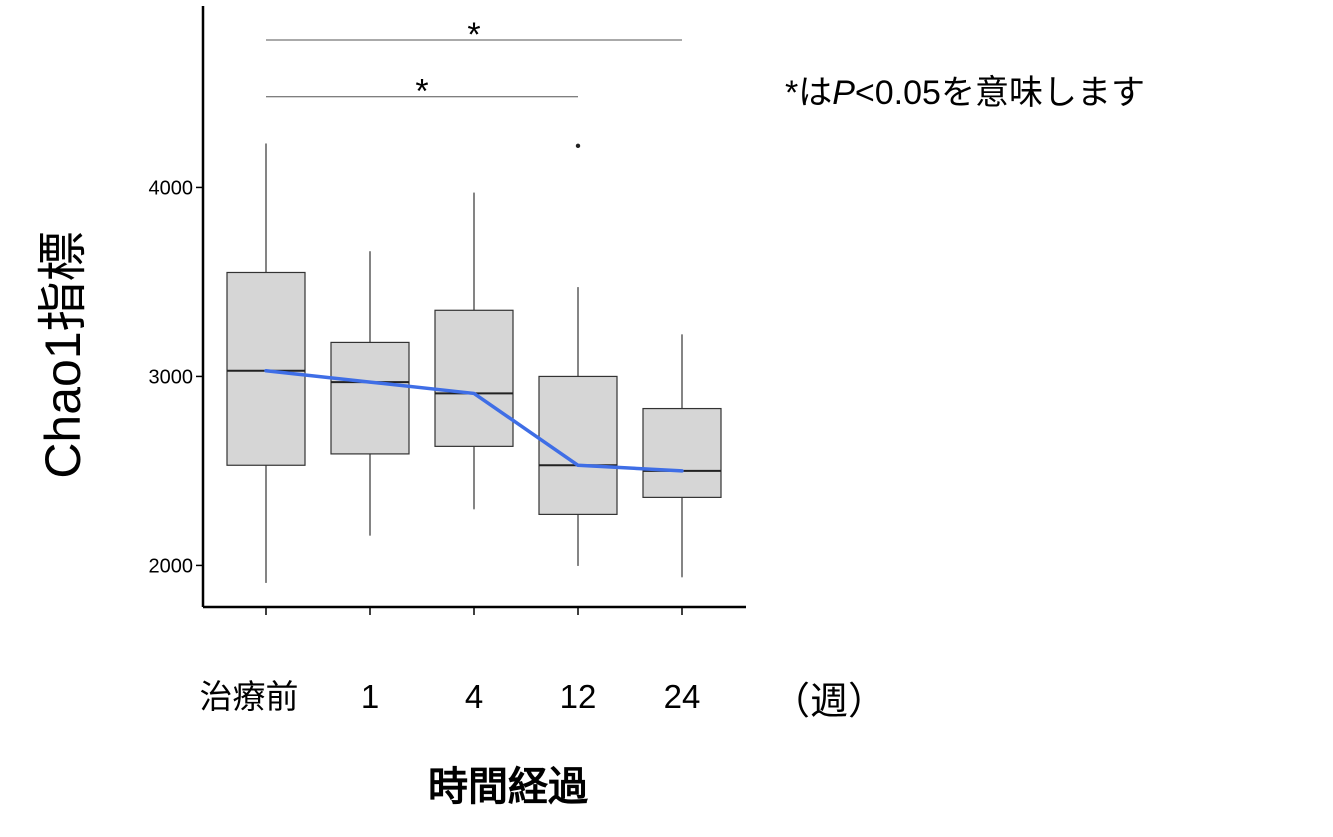 This screenshot has height=837, width=1333. Describe the element at coordinates (473, 35) in the screenshot. I see `significance-star-1: *` at that location.